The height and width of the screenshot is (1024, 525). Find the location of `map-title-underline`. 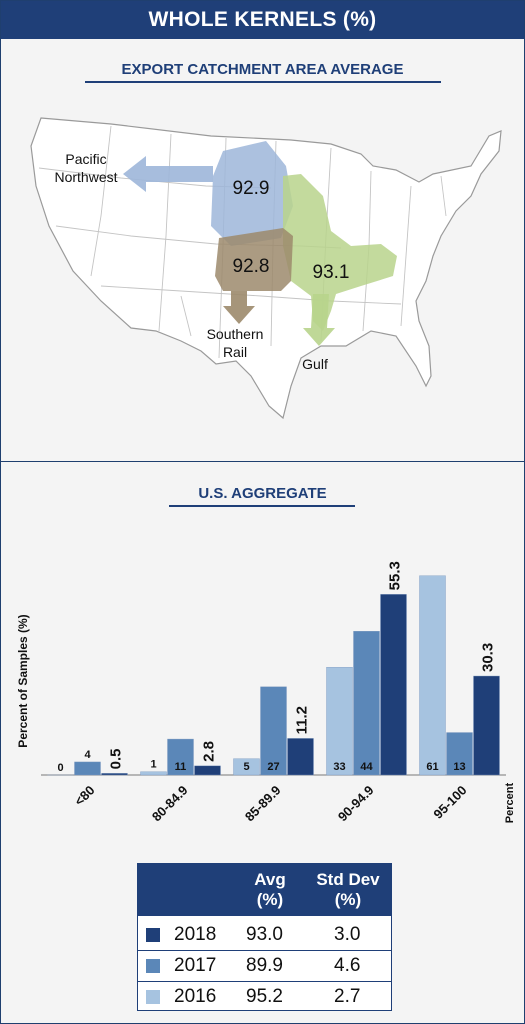

map-title-underline is located at coordinates (263, 82).